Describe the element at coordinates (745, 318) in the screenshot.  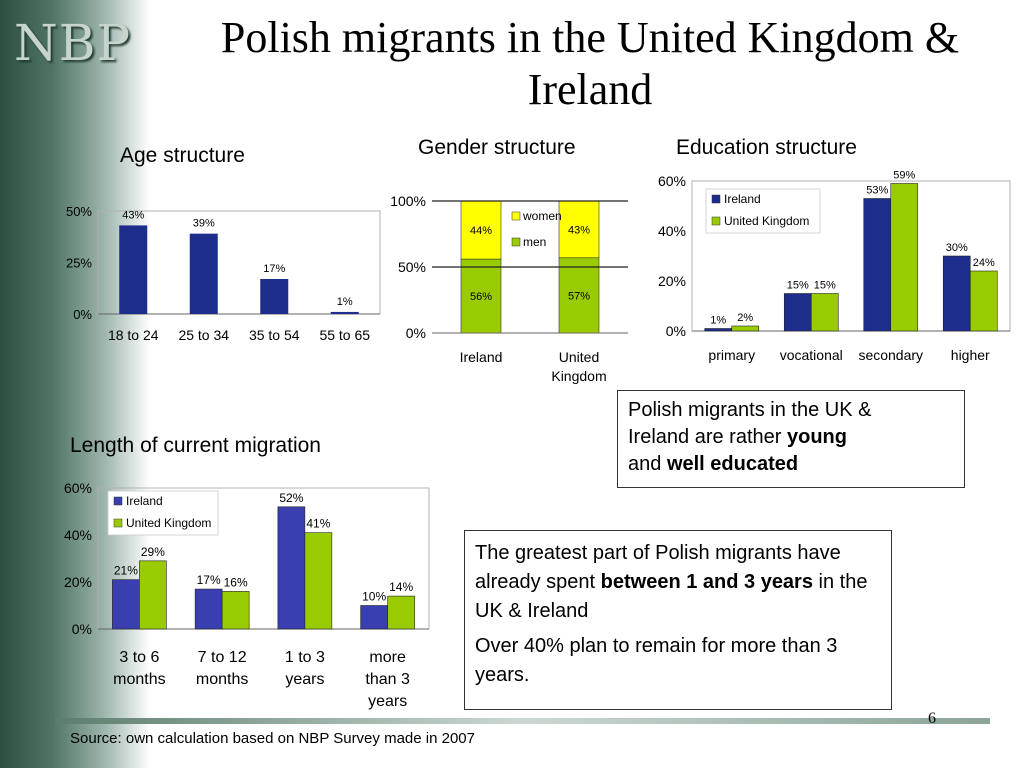
I see `education-data-label: 2%` at that location.